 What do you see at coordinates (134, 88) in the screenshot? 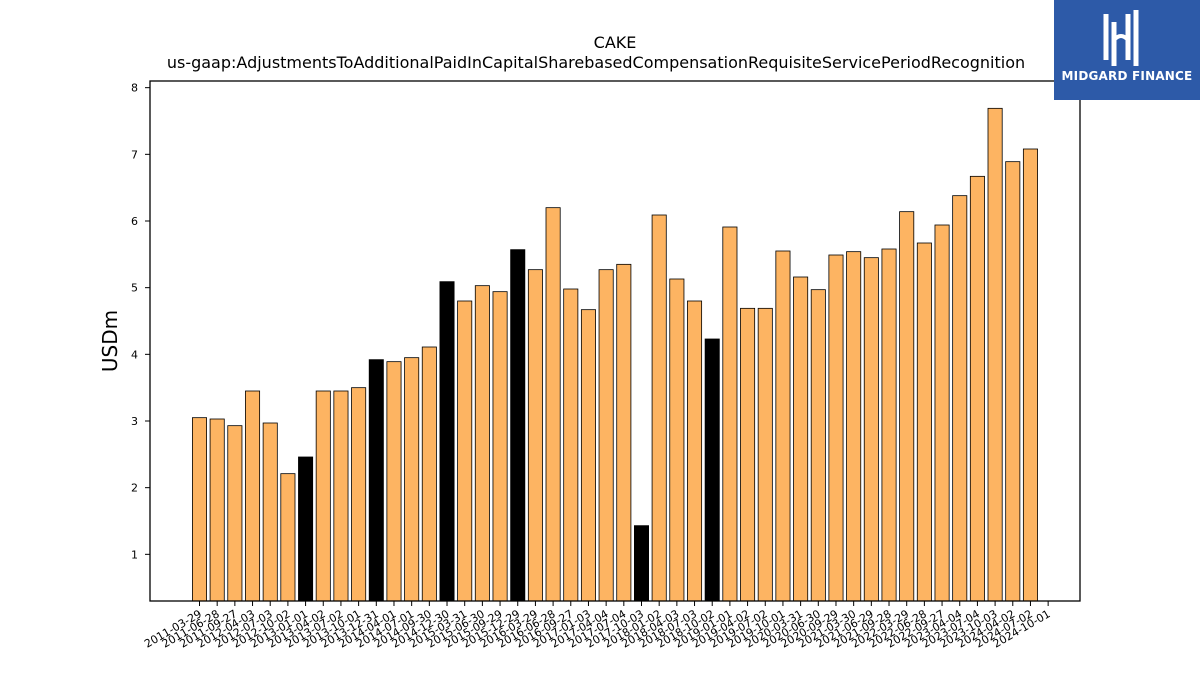
I see `y-tick-label-8: 8` at bounding box center [134, 88].